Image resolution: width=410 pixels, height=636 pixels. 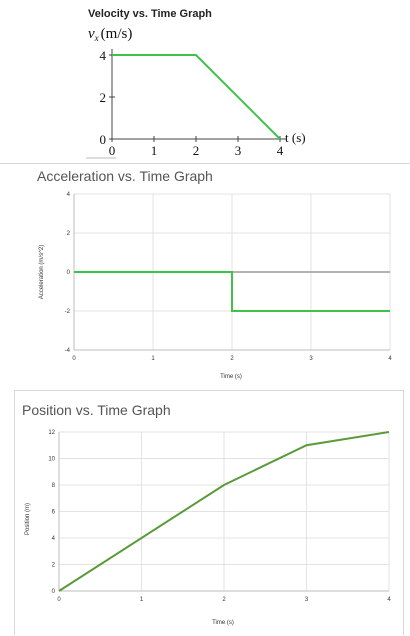 What do you see at coordinates (110, 34) in the screenshot?
I see `velocity-y-axis-label: vx (m/s)` at bounding box center [110, 34].